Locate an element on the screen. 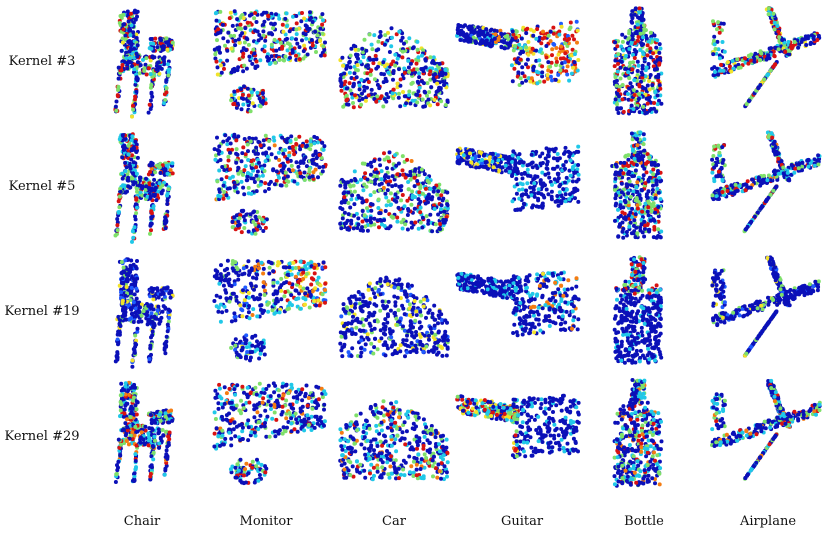 The height and width of the screenshot is (540, 830). chair-kernel-1-point-cloud is located at coordinates (144, 188).